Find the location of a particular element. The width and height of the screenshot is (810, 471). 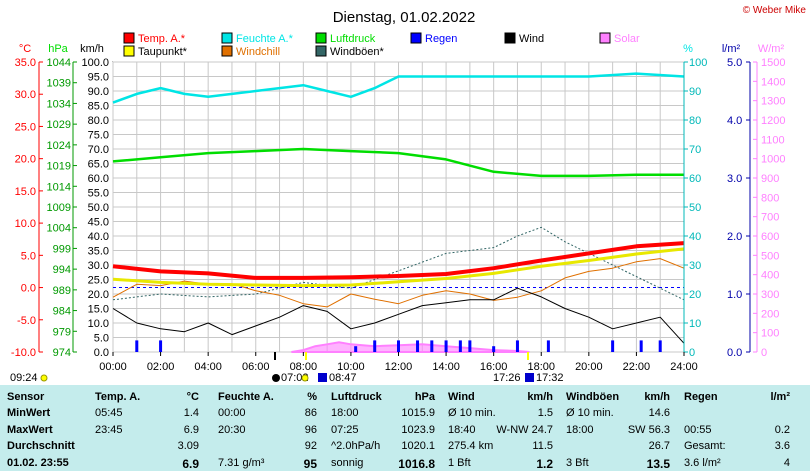

table-cell: W-NW 24.7 is located at coordinates (524, 429).